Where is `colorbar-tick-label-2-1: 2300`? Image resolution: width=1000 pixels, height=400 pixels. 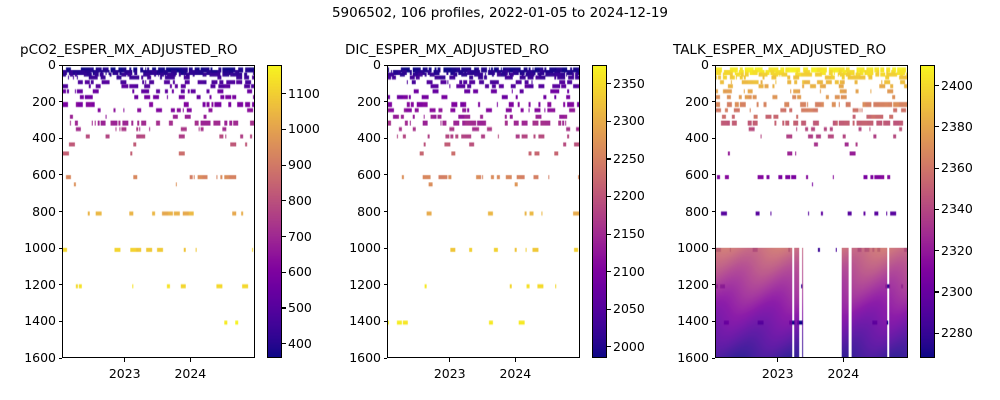
colorbar-tick-label-2-1: 2300 is located at coordinates (957, 291).